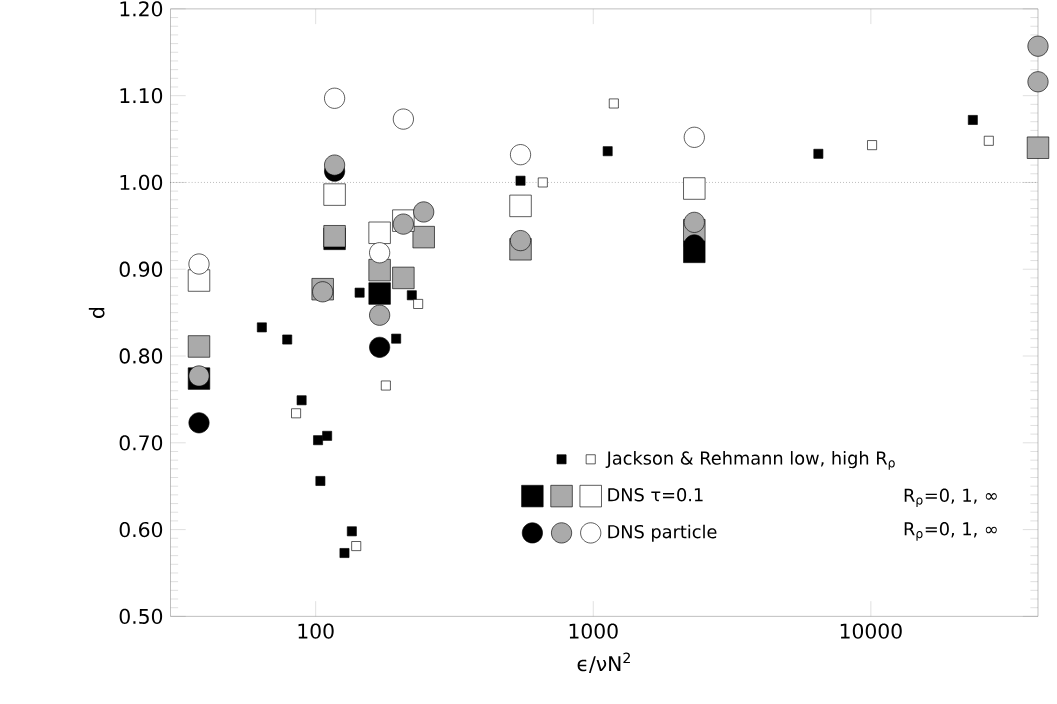 This screenshot has width=1057, height=704. Describe the element at coordinates (662, 533) in the screenshot. I see `legend-label: DNS particle` at that location.